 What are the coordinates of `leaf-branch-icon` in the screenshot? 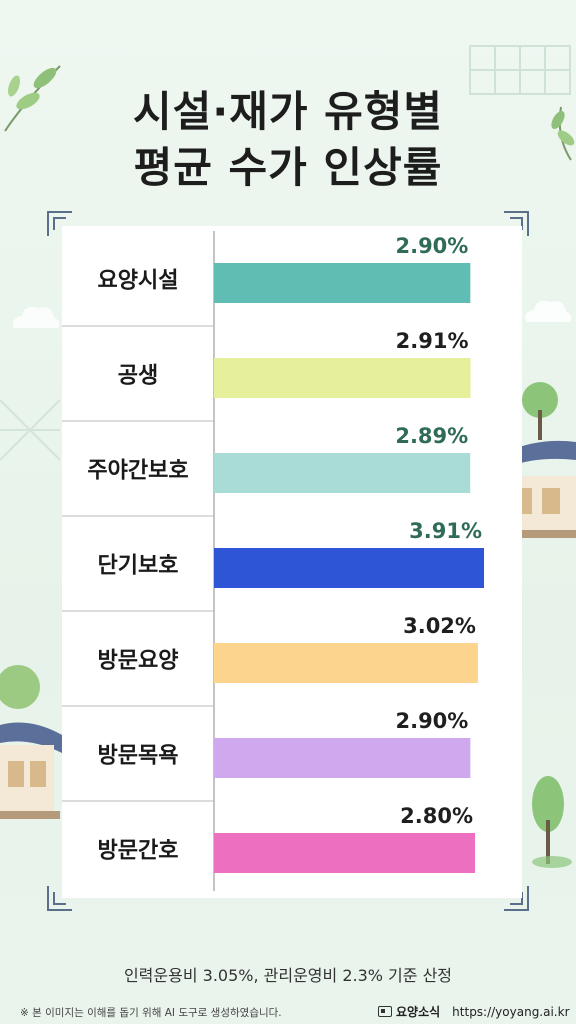 It's located at (32, 98).